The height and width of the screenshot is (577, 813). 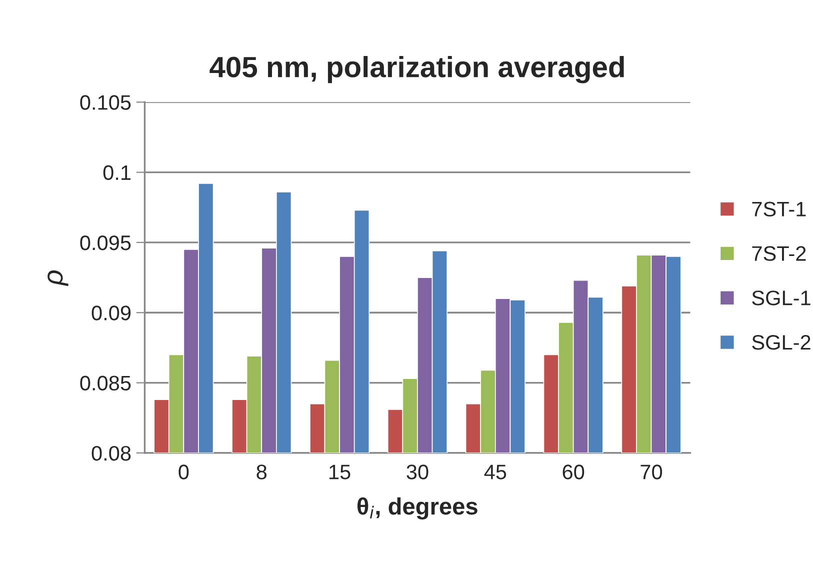 What do you see at coordinates (105, 242) in the screenshot?
I see `y-tick-label: 0.095` at bounding box center [105, 242].